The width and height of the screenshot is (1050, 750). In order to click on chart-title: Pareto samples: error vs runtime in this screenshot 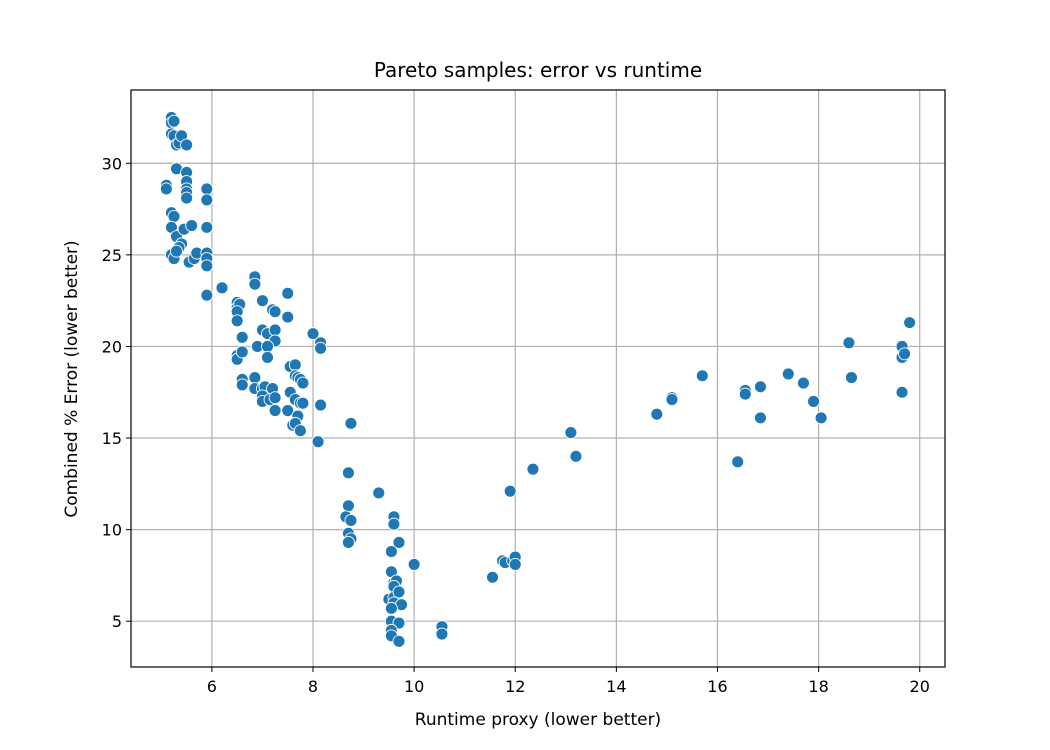, I will do `click(538, 70)`.